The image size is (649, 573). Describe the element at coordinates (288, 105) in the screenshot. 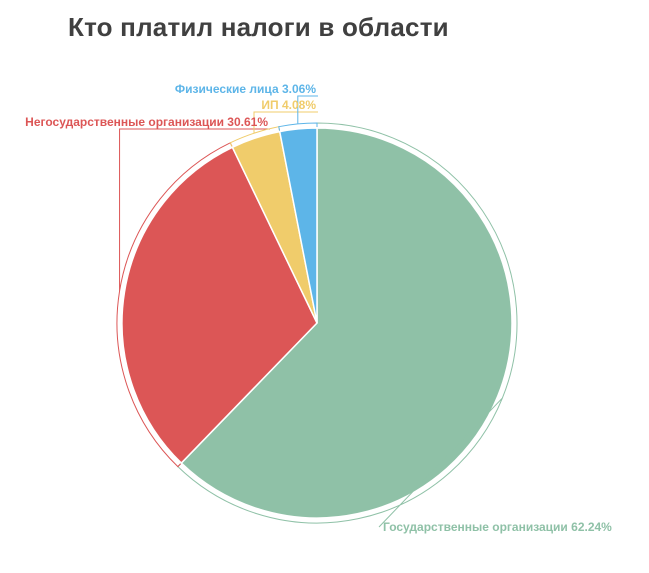

I see `slice-label-2: ИП 4.08%` at that location.